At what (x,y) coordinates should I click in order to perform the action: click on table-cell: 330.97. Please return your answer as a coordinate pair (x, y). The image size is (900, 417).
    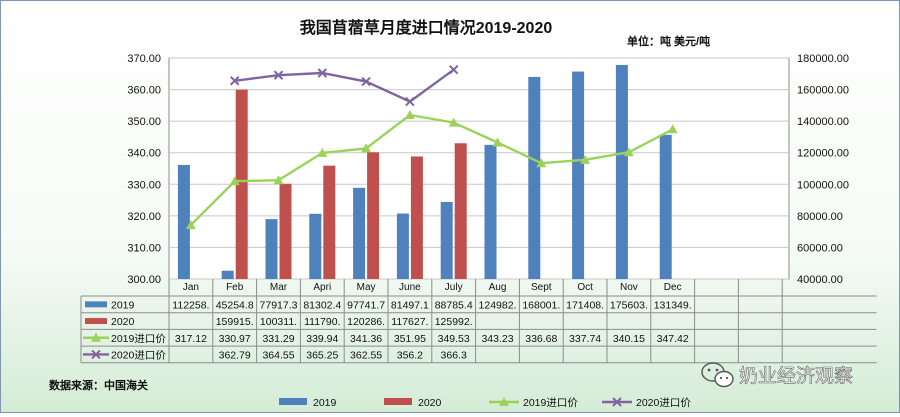
    Looking at the image, I should click on (235, 339).